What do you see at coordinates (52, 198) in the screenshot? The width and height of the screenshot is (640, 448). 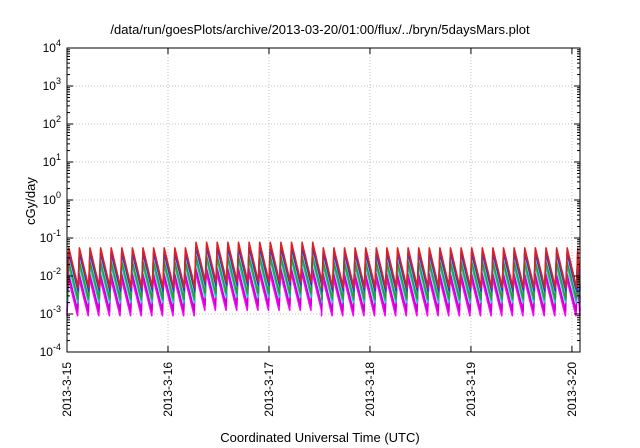 I see `y-tick-label: 10⁰` at bounding box center [52, 198].